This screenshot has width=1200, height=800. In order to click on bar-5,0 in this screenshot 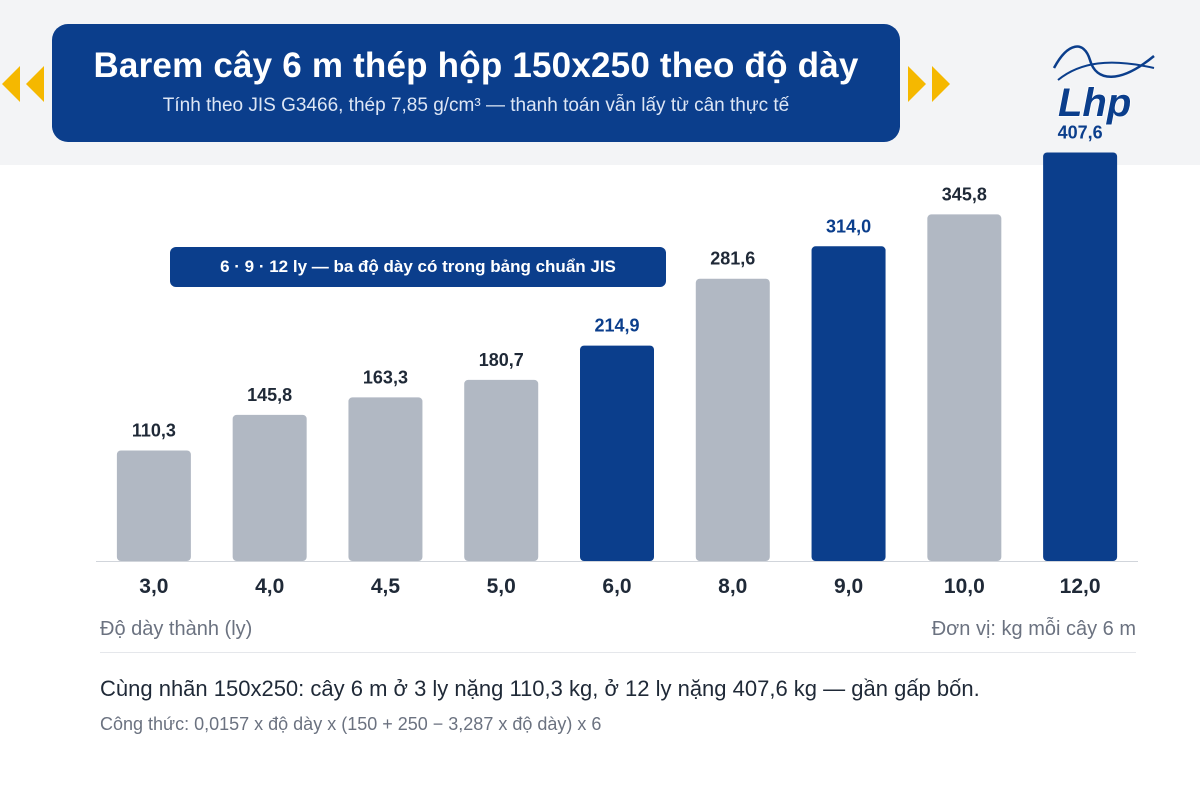, I will do `click(501, 470)`.